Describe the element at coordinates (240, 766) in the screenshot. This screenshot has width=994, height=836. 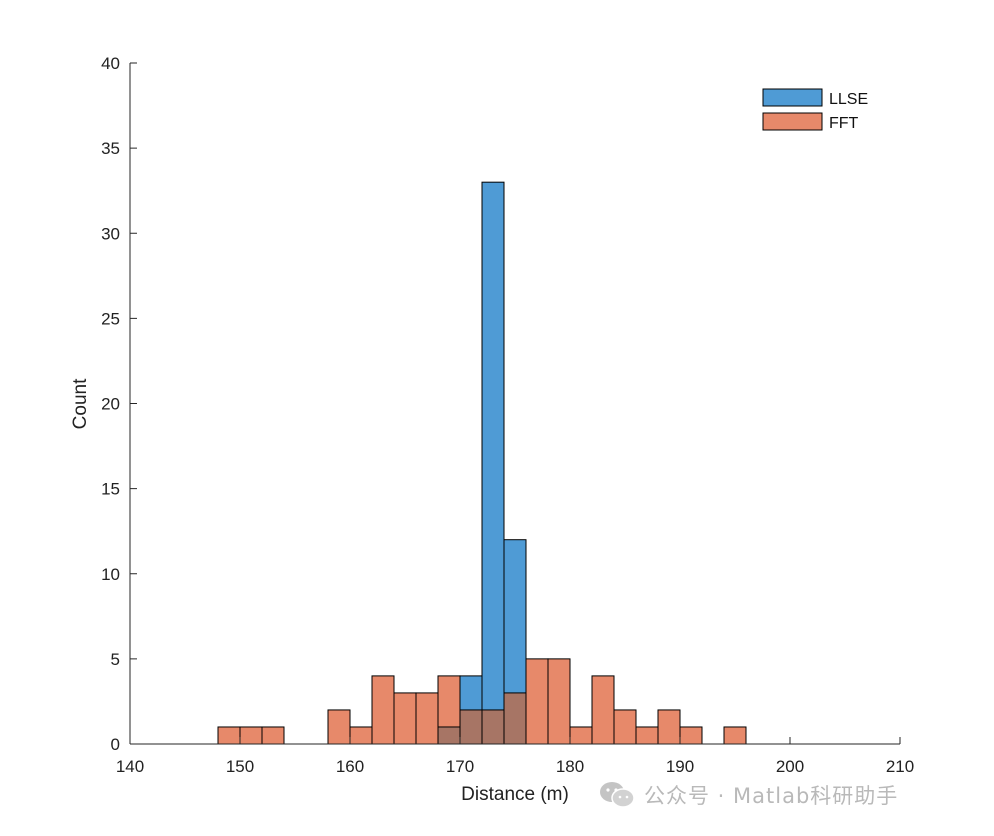
I see `x-tick-label: 150` at that location.